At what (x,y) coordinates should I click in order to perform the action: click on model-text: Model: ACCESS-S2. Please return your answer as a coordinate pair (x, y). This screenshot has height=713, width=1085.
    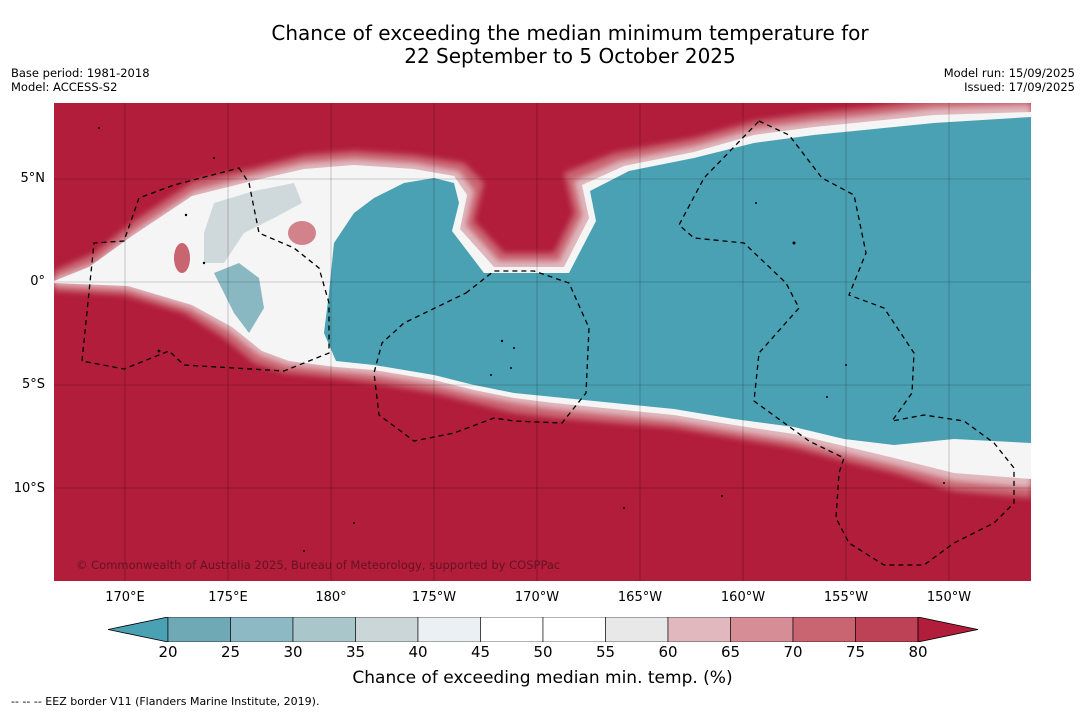
    Looking at the image, I should click on (64, 87).